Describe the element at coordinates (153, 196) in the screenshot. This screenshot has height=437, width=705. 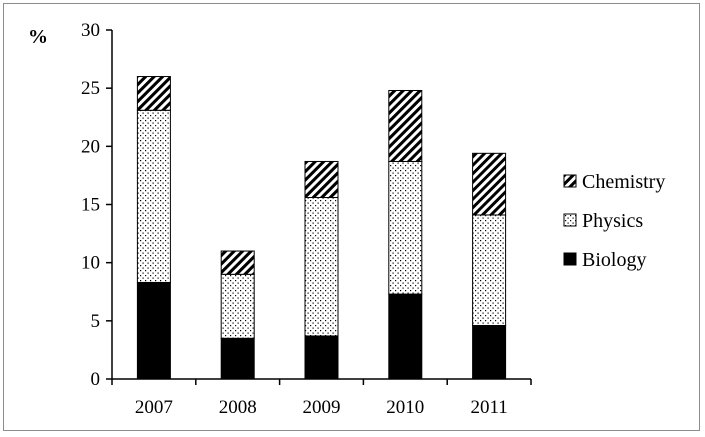
I see `bar-physics-2007` at that location.